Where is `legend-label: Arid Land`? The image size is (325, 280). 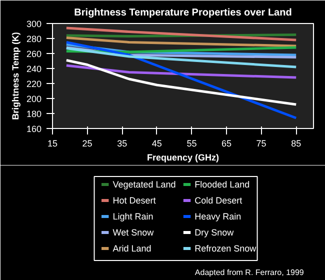 legend-label: Arid Land is located at coordinates (132, 249).